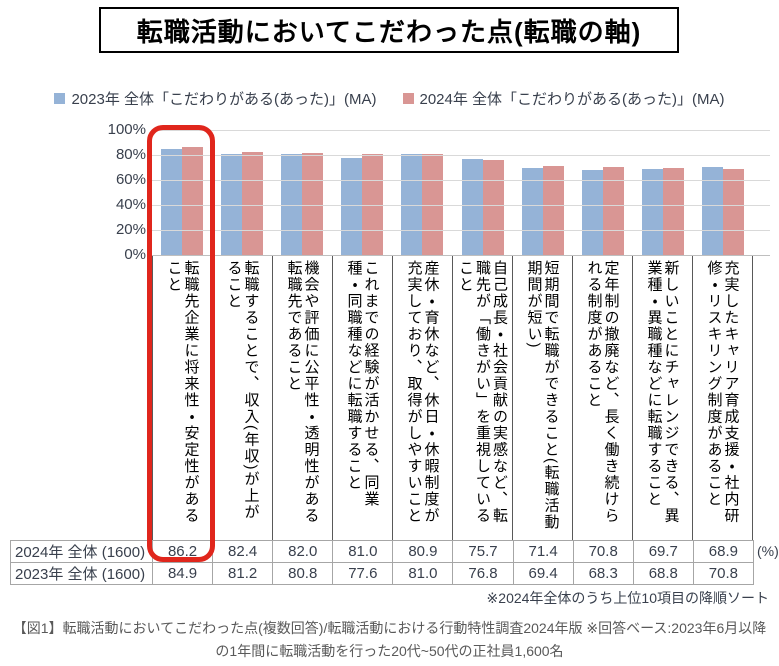 The width and height of the screenshot is (779, 666). What do you see at coordinates (422, 392) in the screenshot?
I see `category-label: 産休・育休など、休日・休暇制度が充実しており、取得がしやすいこと` at bounding box center [422, 392].